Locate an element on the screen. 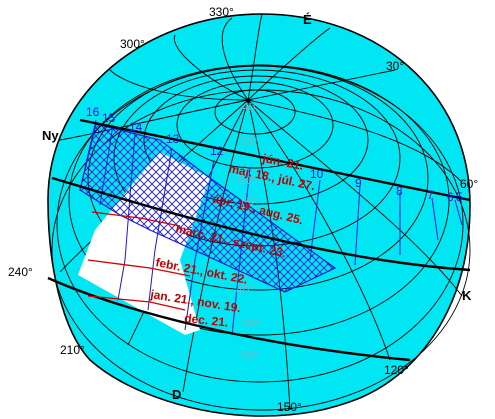 The height and width of the screenshot is (419, 495). azimuth-label-150: 150° is located at coordinates (289, 407).